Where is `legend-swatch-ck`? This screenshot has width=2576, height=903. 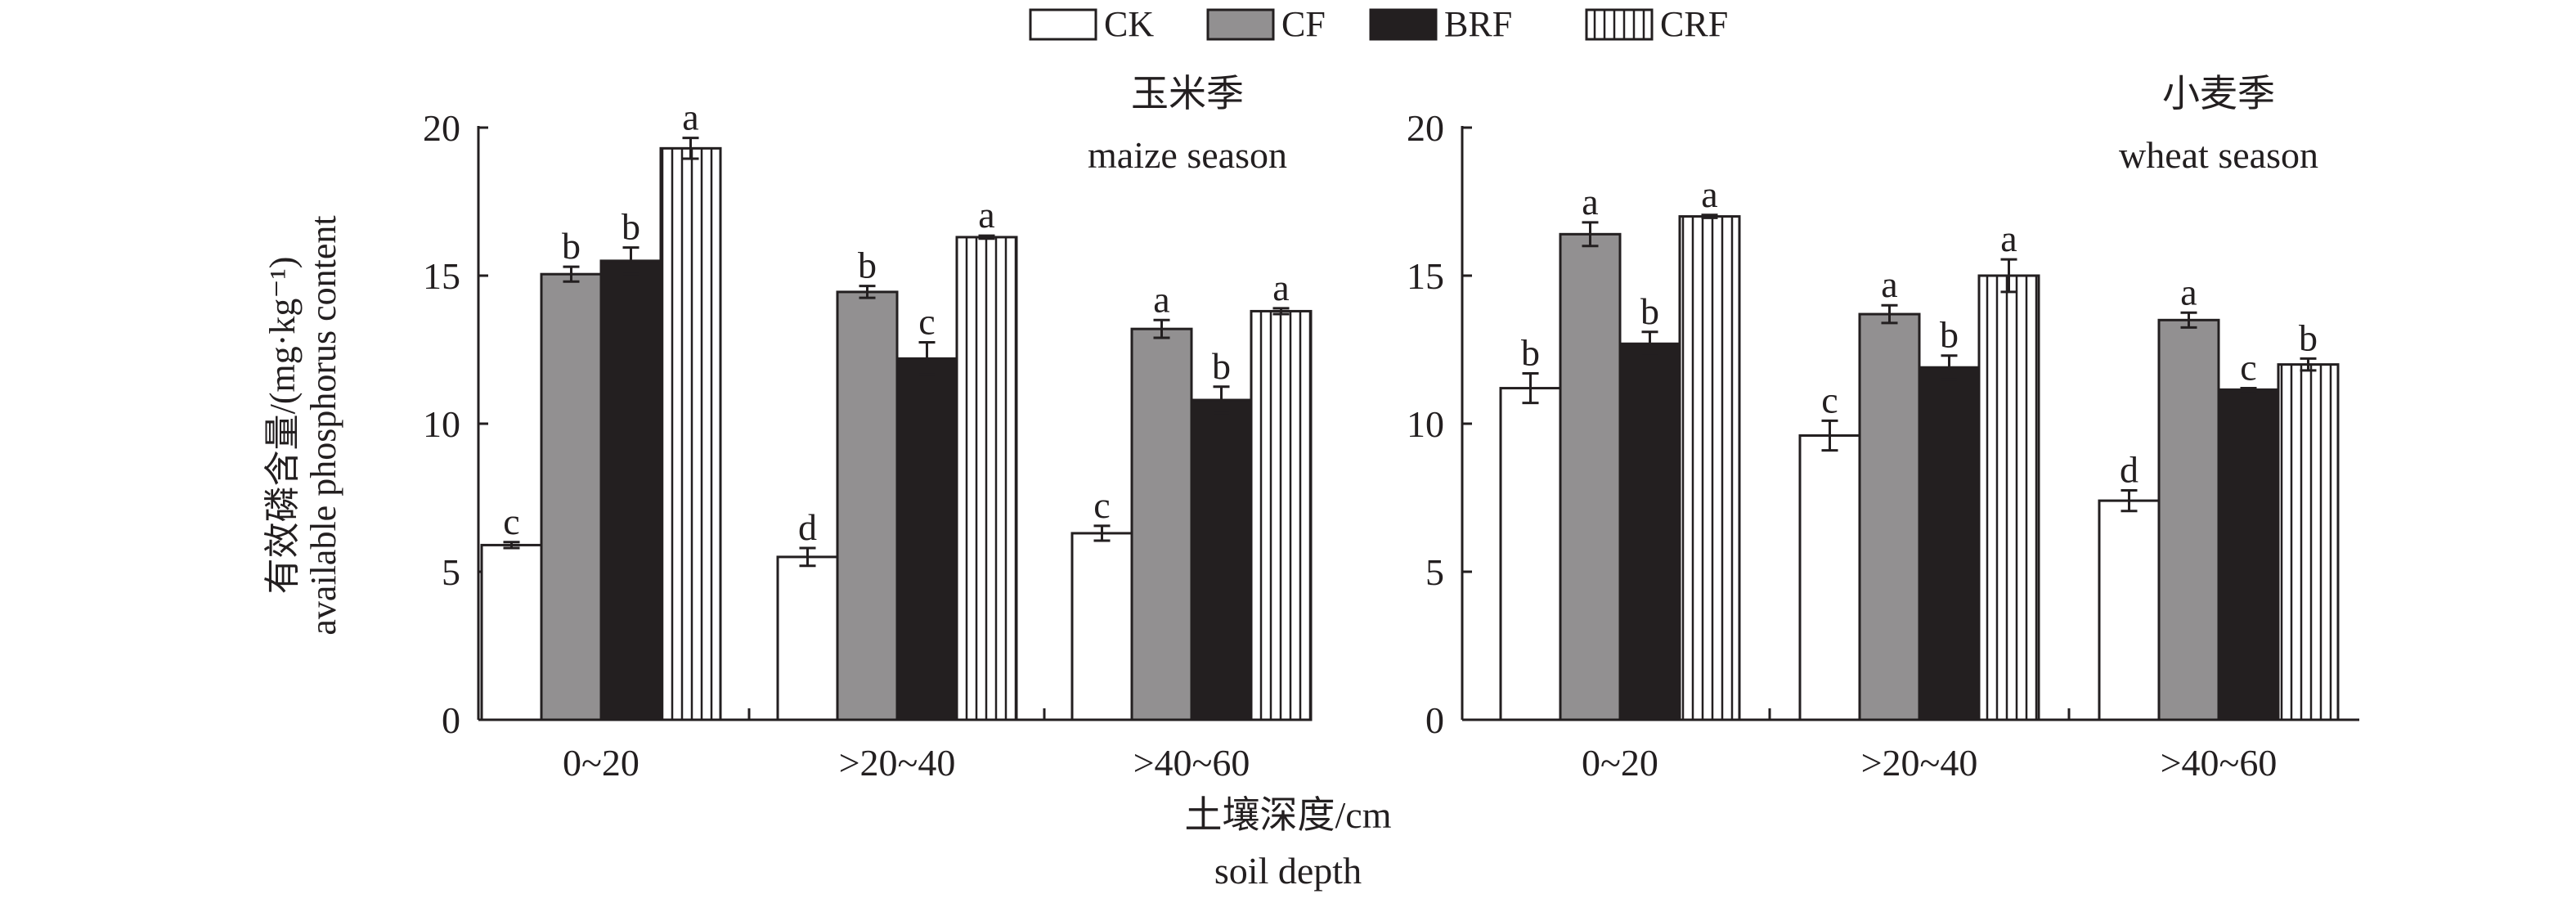 legend-swatch-ck is located at coordinates (1063, 24).